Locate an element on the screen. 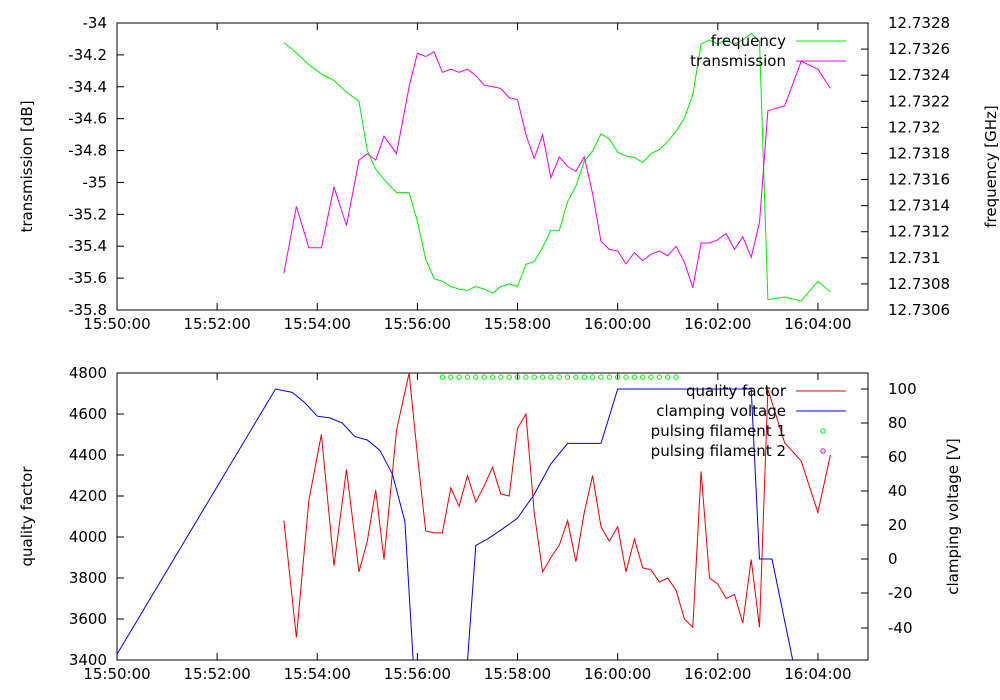  y-left-tick-label: -34 is located at coordinates (95, 23).